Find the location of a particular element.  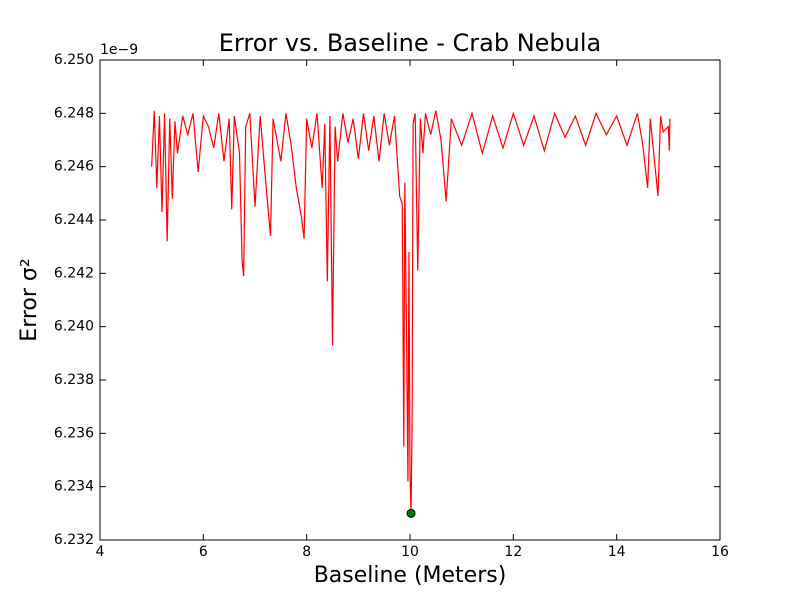

y-tick-label: 6.244 is located at coordinates (74, 220).